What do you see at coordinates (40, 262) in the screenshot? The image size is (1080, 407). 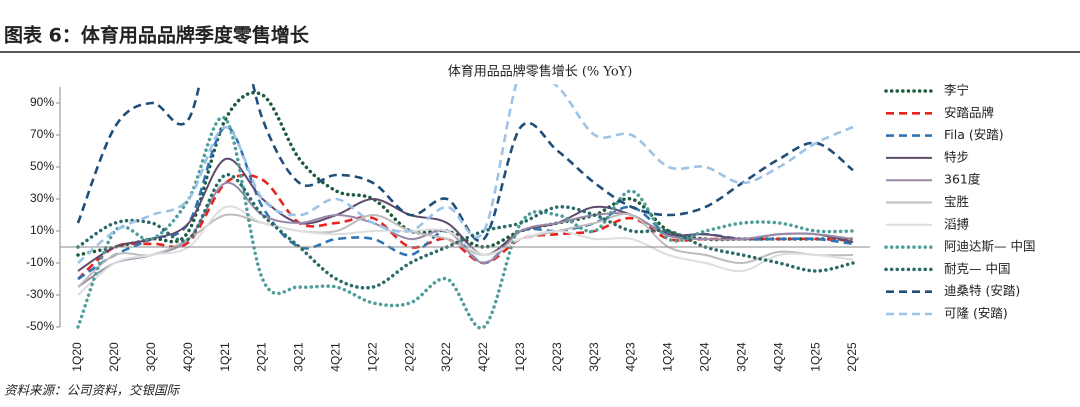 I see `y-tick-label: -10%` at bounding box center [40, 262].